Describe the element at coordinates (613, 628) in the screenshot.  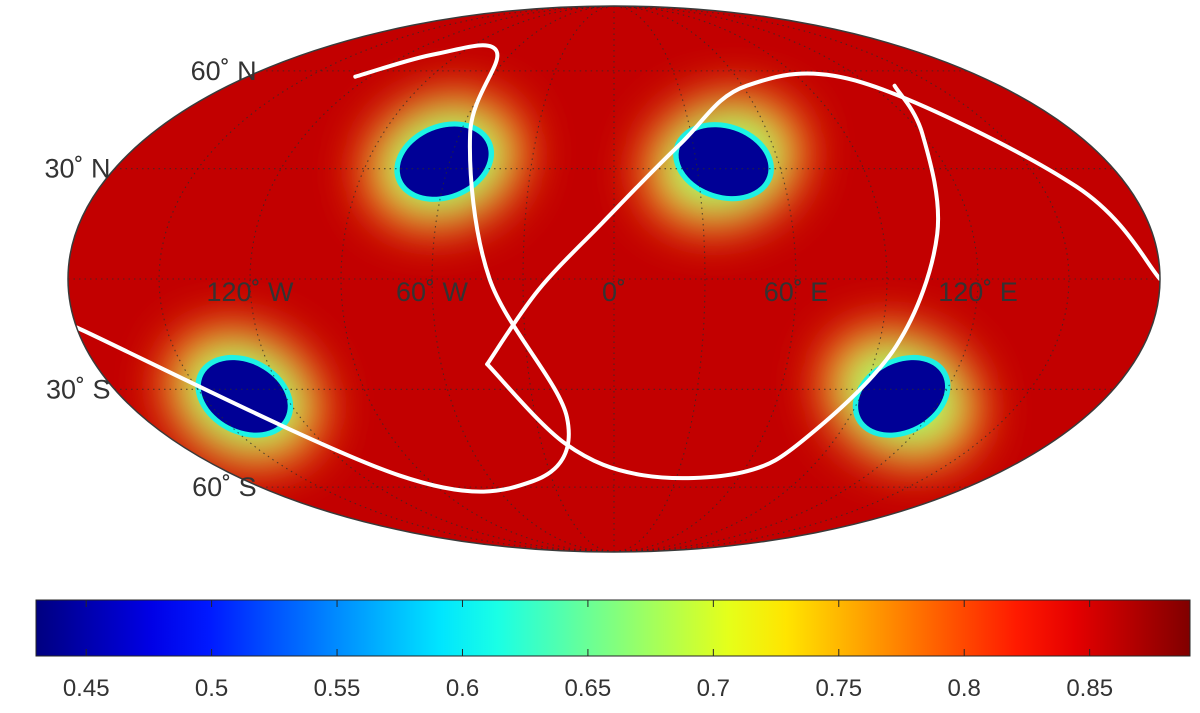
I see `colorbar-gradient` at that location.